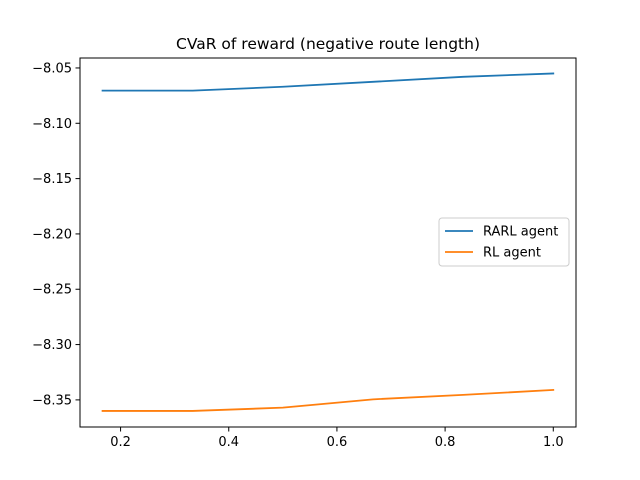  What do you see at coordinates (52, 345) in the screenshot?
I see `y-tick-label: −8.30` at bounding box center [52, 345].